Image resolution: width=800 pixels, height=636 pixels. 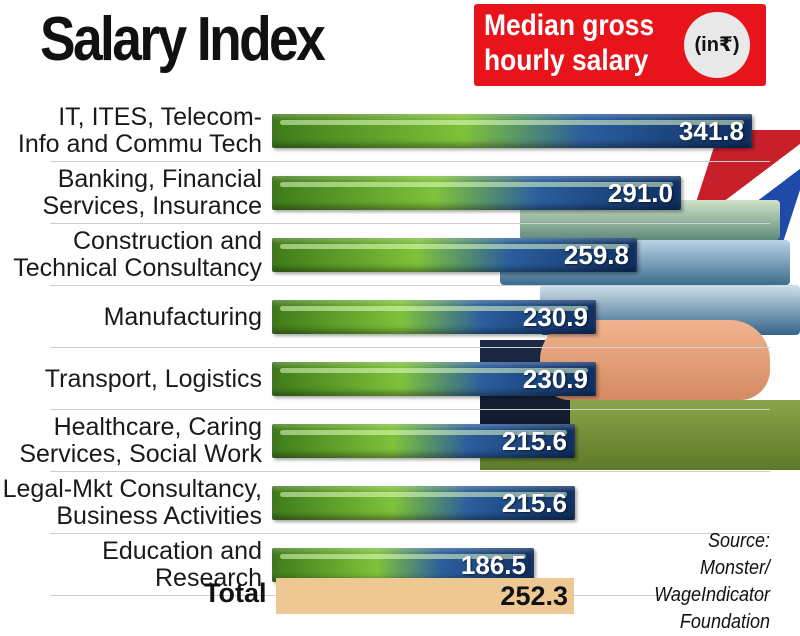 What do you see at coordinates (476, 193) in the screenshot?
I see `bar: 291.0` at bounding box center [476, 193].